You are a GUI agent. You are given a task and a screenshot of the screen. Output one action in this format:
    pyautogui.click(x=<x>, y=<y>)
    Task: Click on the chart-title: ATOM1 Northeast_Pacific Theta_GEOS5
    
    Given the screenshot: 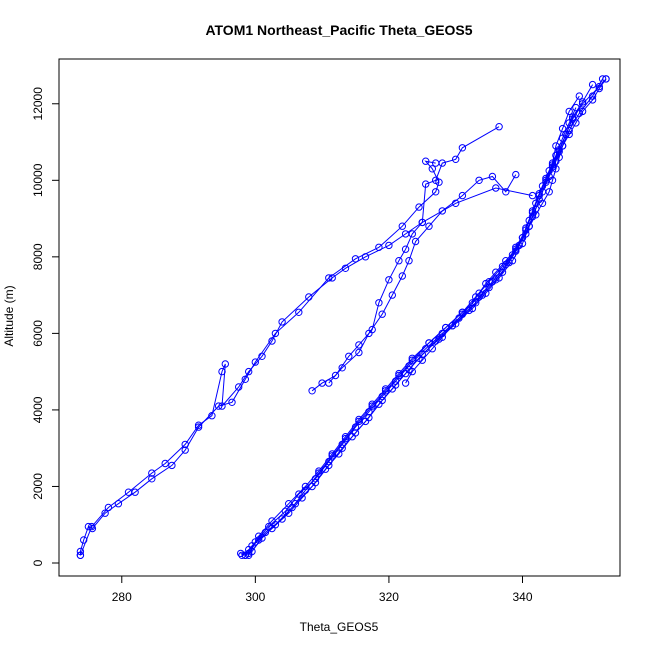 What is the action you would take?
    pyautogui.click(x=338, y=30)
    